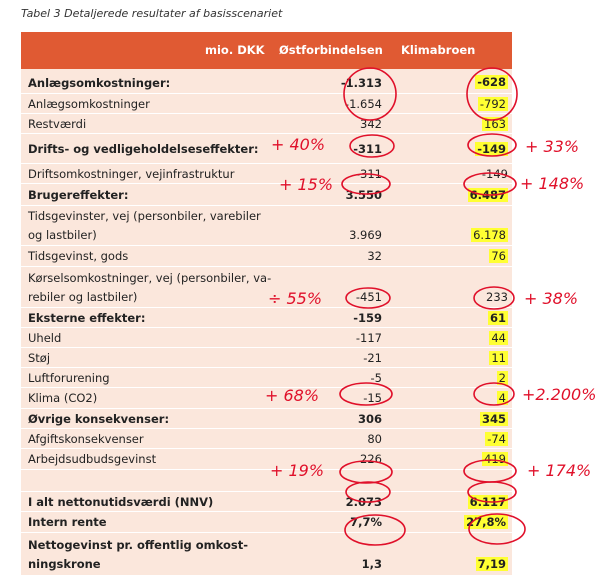 This screenshot has height=576, width=606. I want to click on table-row: Eksterne effekter: -159 61, so click(266, 318).